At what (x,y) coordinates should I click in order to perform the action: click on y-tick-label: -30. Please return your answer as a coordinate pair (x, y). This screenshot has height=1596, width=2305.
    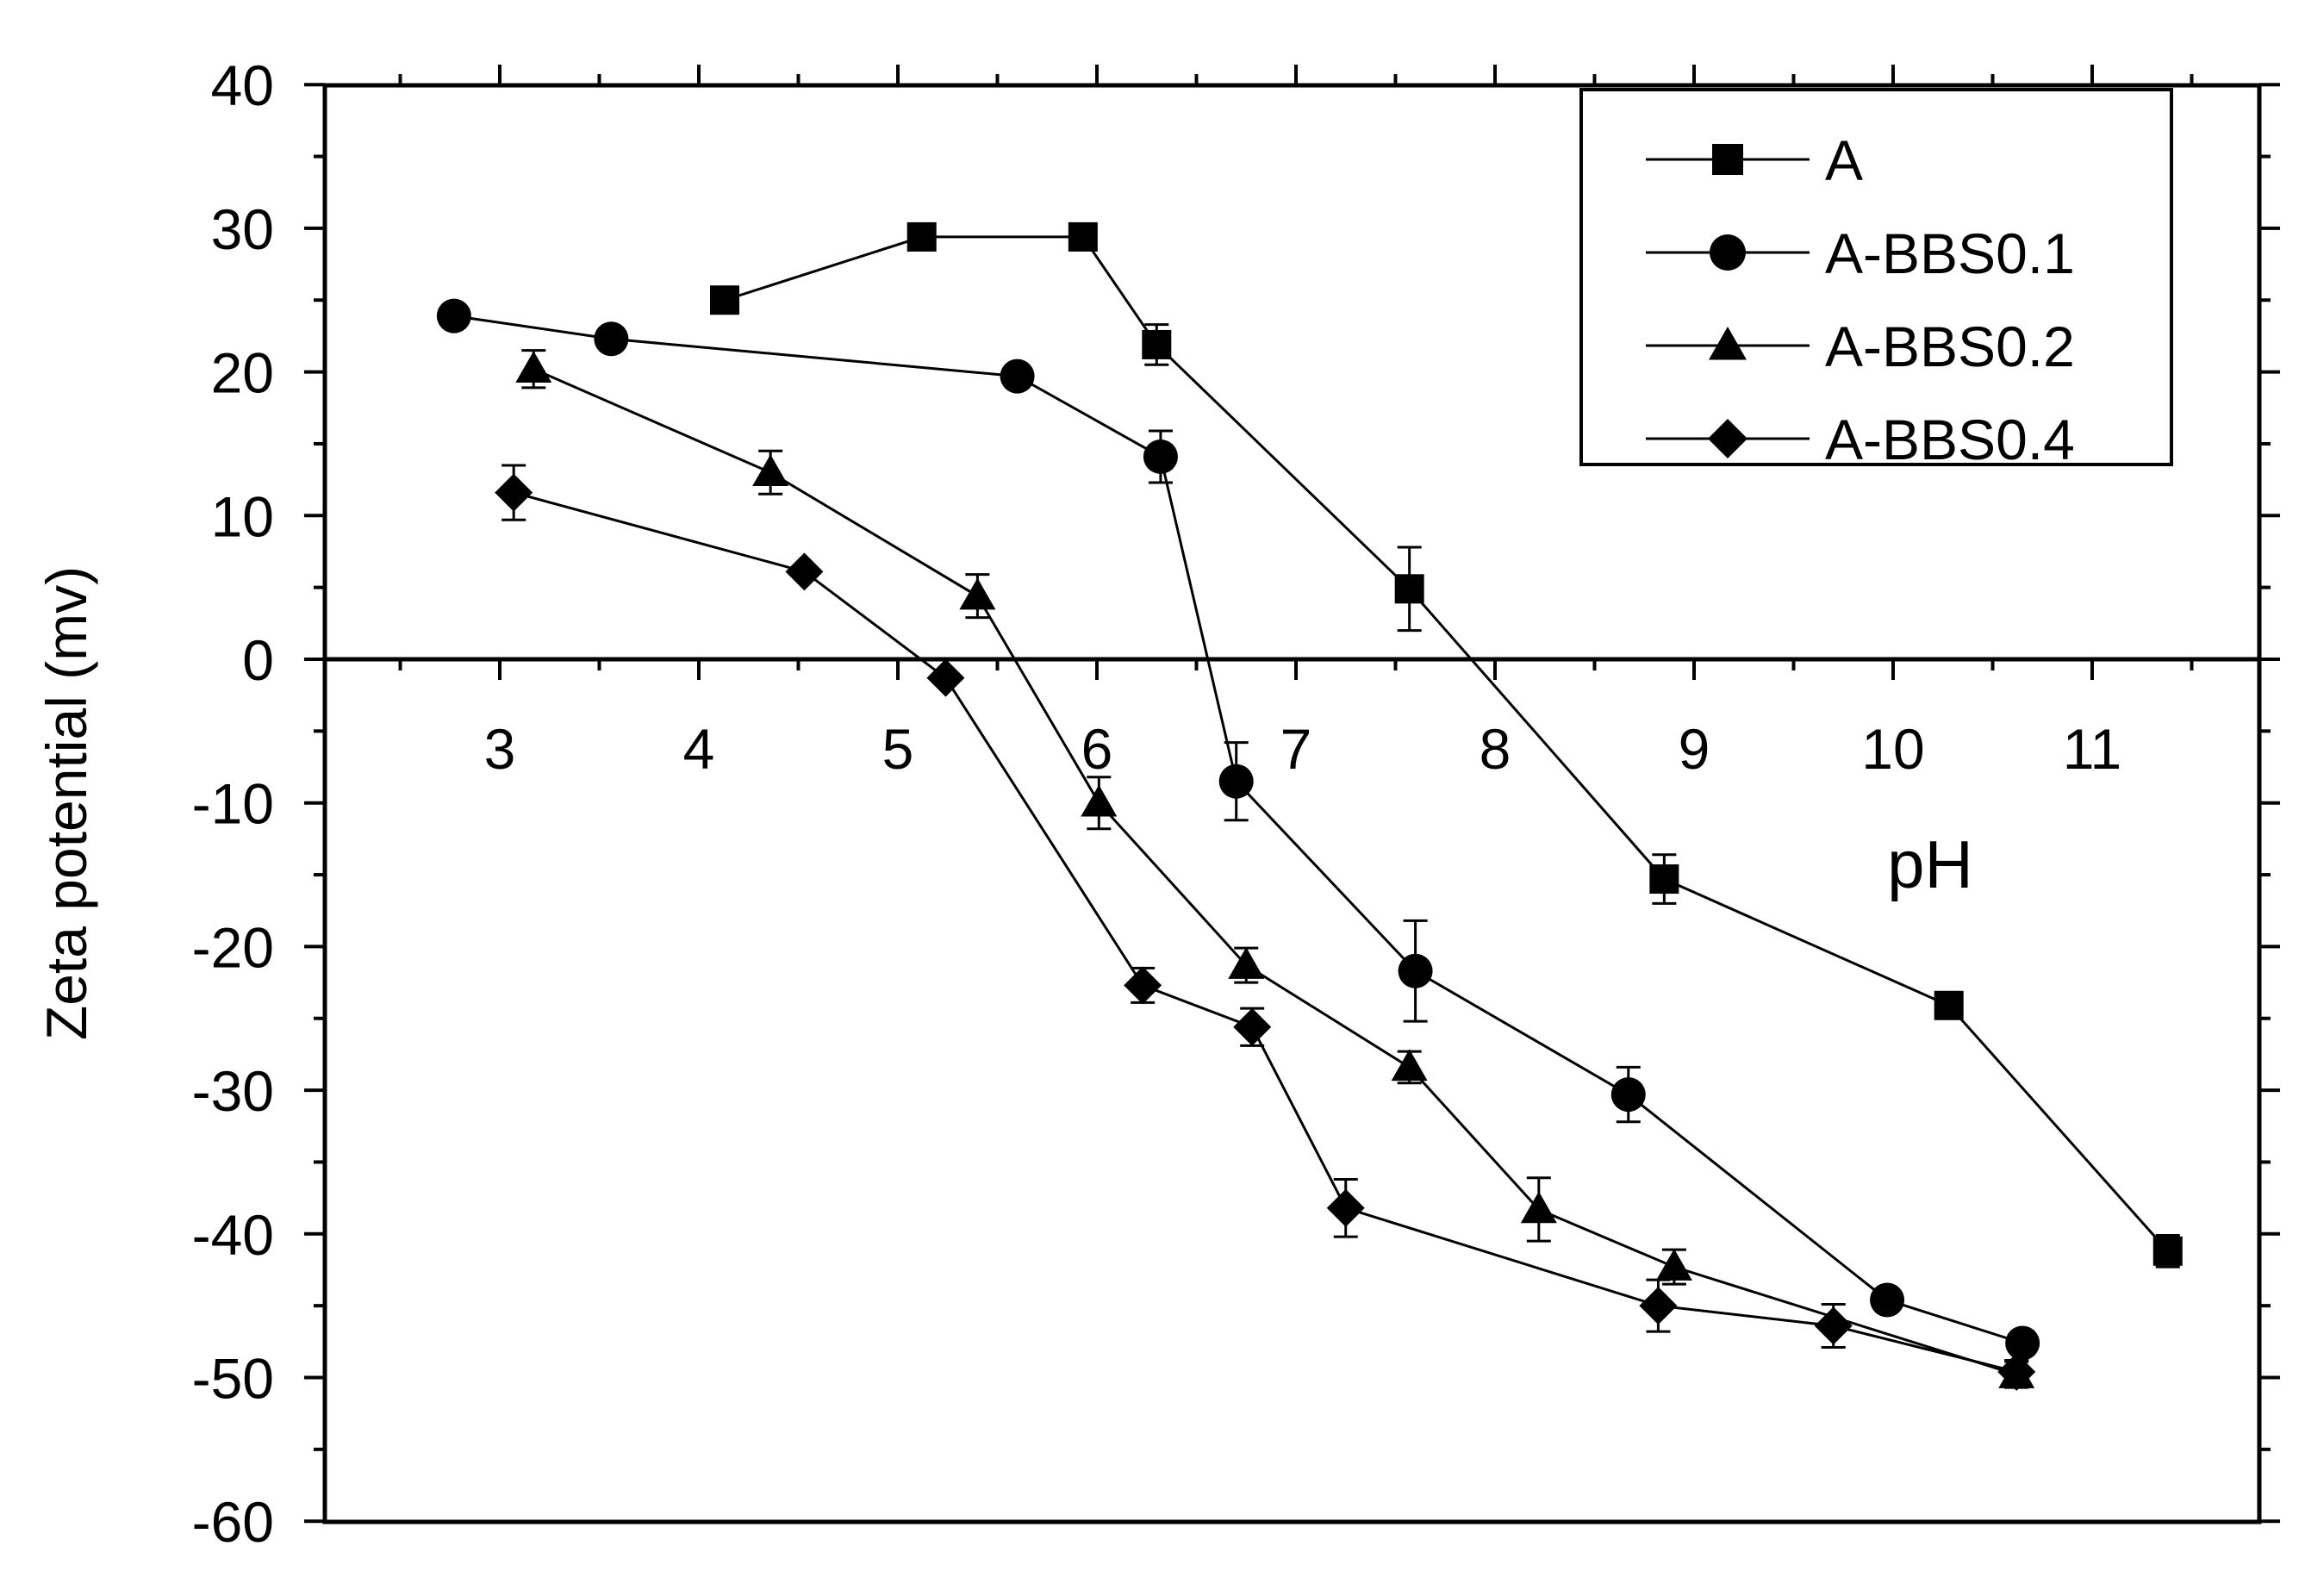
    Looking at the image, I should click on (233, 1091).